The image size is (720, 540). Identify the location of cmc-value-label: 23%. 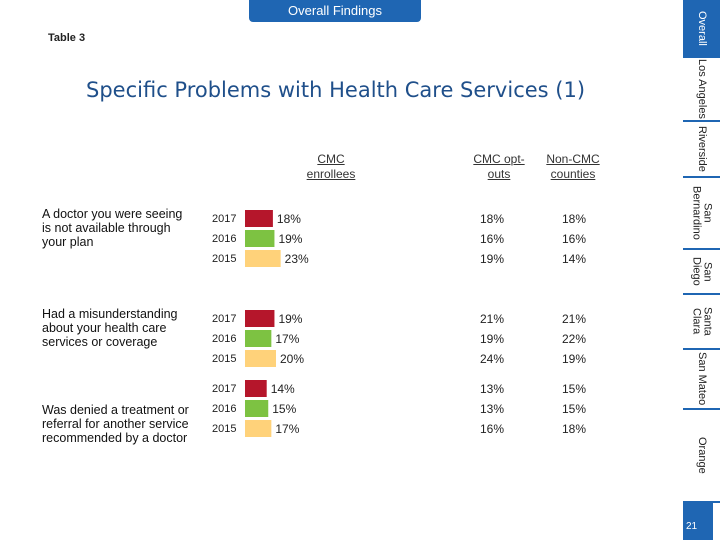
(296, 259).